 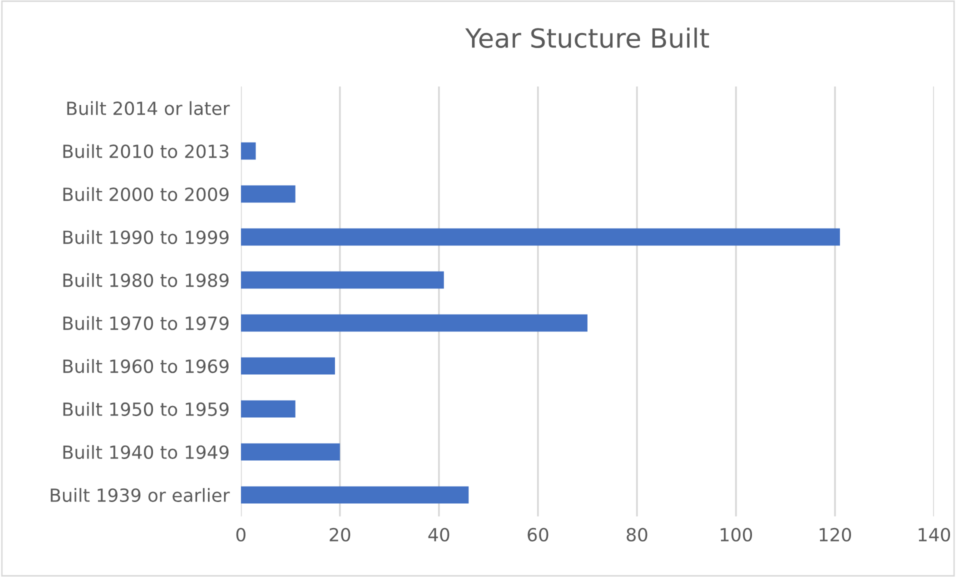 I want to click on x-tick-label: 120, so click(x=836, y=535).